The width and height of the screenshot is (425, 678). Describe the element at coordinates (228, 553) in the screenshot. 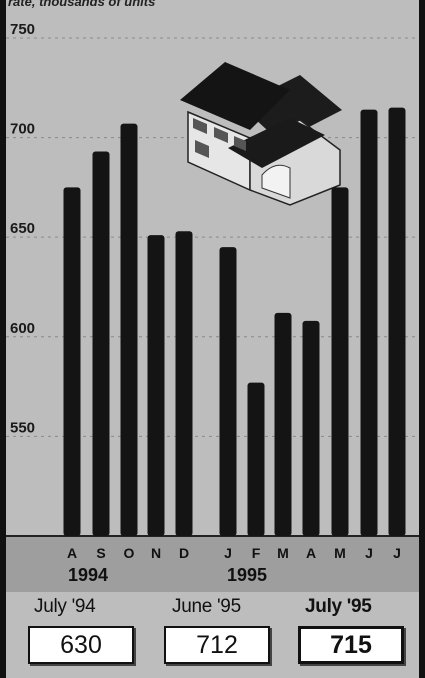

I see `month-label-5: J` at that location.